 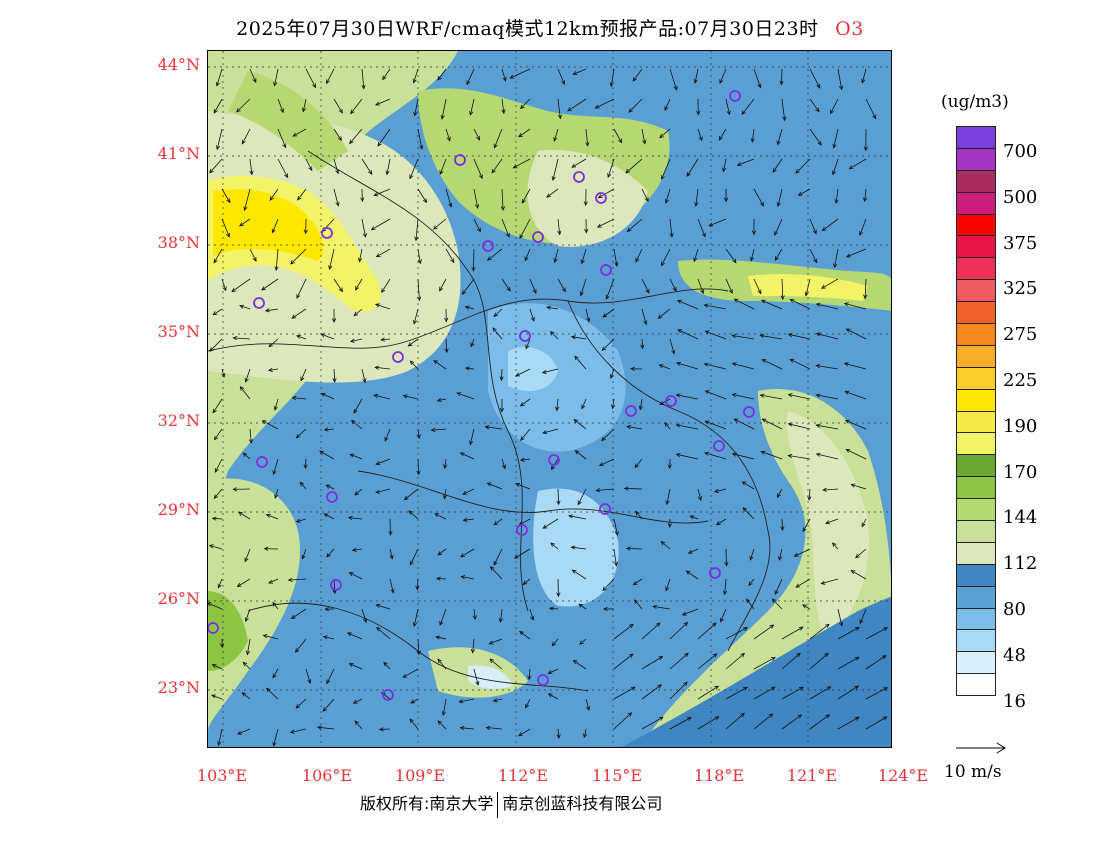 I want to click on lat-label-26n: 26°N, so click(x=178, y=598).